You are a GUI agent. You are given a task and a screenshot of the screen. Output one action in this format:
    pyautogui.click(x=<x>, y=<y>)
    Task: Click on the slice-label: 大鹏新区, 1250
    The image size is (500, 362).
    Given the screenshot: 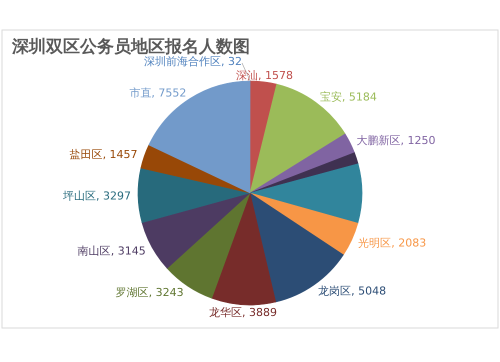 What is the action you would take?
    pyautogui.click(x=396, y=140)
    